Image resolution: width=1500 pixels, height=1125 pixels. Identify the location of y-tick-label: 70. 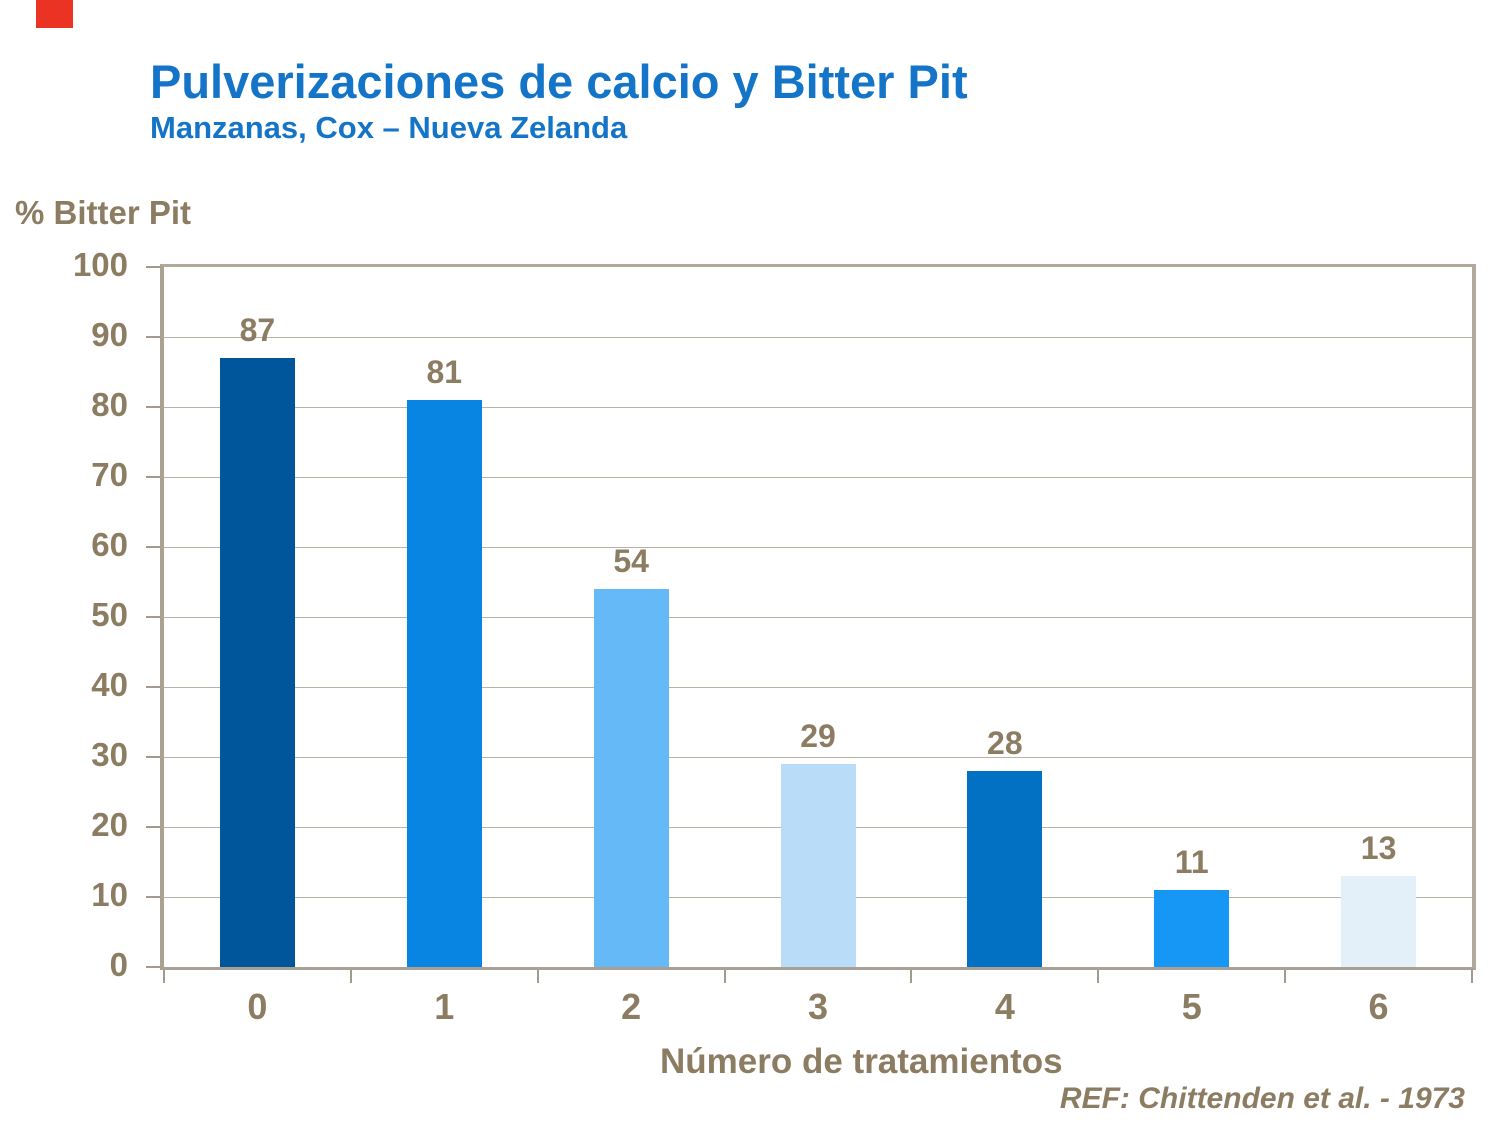
(109, 474).